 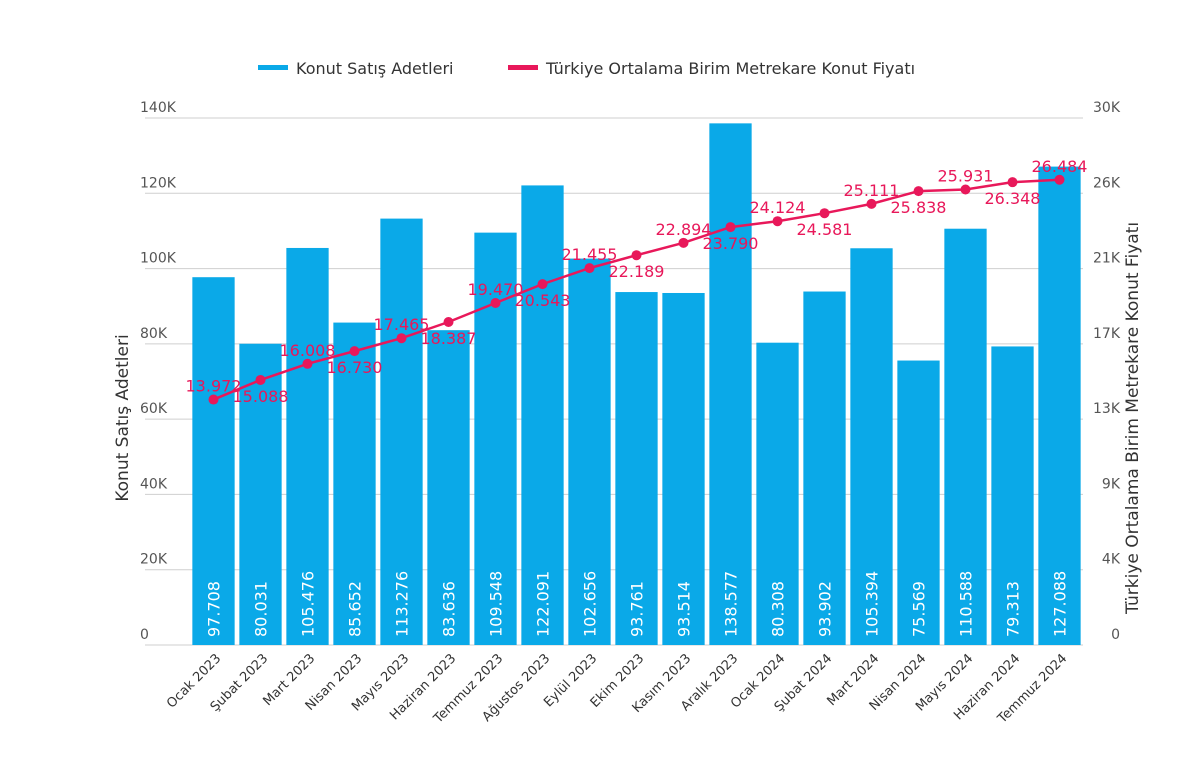 I want to click on y-left-tick-label: 60K, so click(x=154, y=409).